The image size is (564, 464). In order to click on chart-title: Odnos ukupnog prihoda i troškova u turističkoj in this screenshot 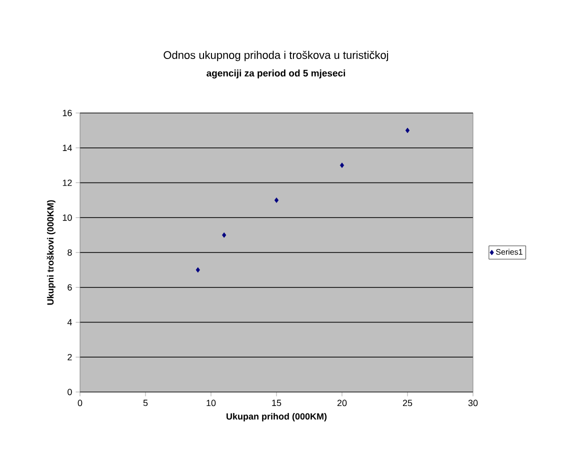, I will do `click(276, 56)`.